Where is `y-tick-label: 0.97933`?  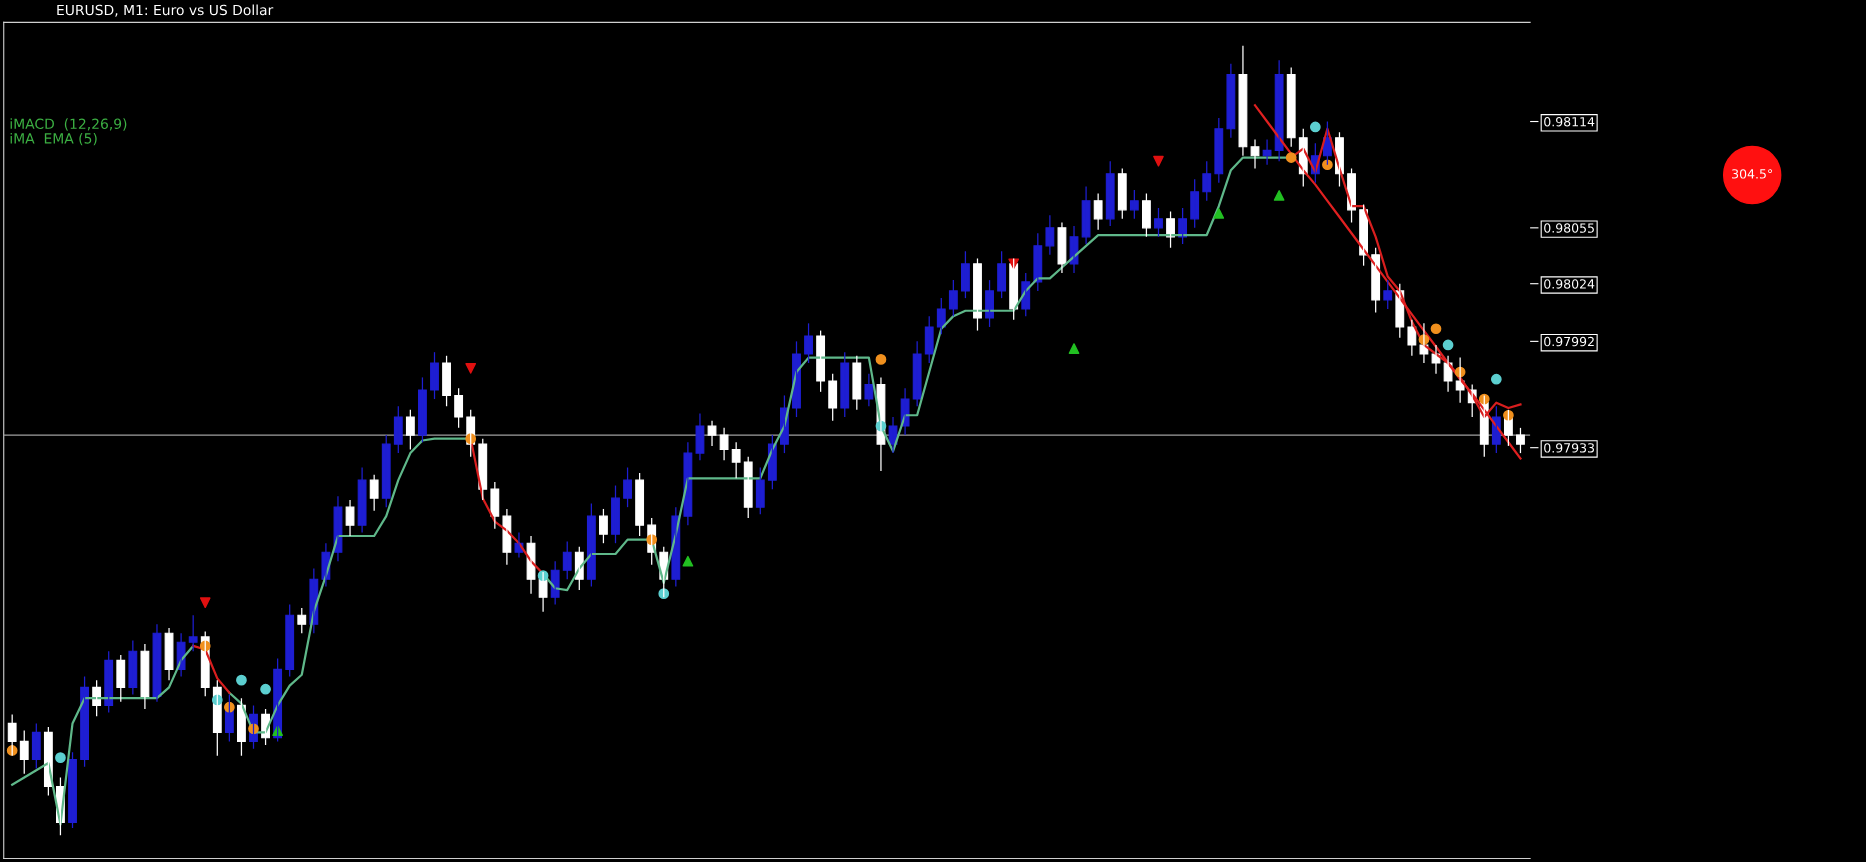
y-tick-label: 0.97933 is located at coordinates (1569, 448).